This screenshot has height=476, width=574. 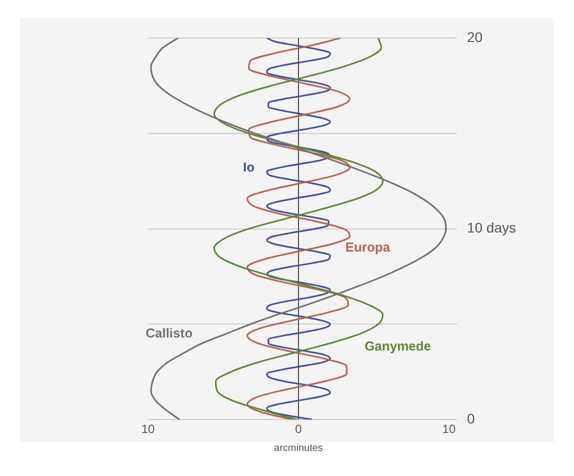 What do you see at coordinates (474, 36) in the screenshot?
I see `y-tick-label: 20` at bounding box center [474, 36].